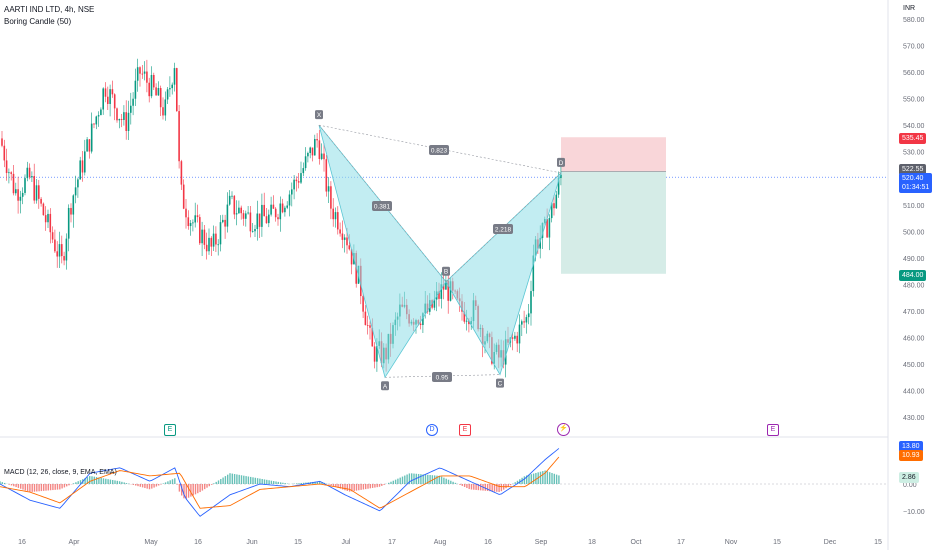 The height and width of the screenshot is (550, 932). Describe the element at coordinates (915, 183) in the screenshot. I see `last-price-badge: 520.40 01:34:51` at that location.